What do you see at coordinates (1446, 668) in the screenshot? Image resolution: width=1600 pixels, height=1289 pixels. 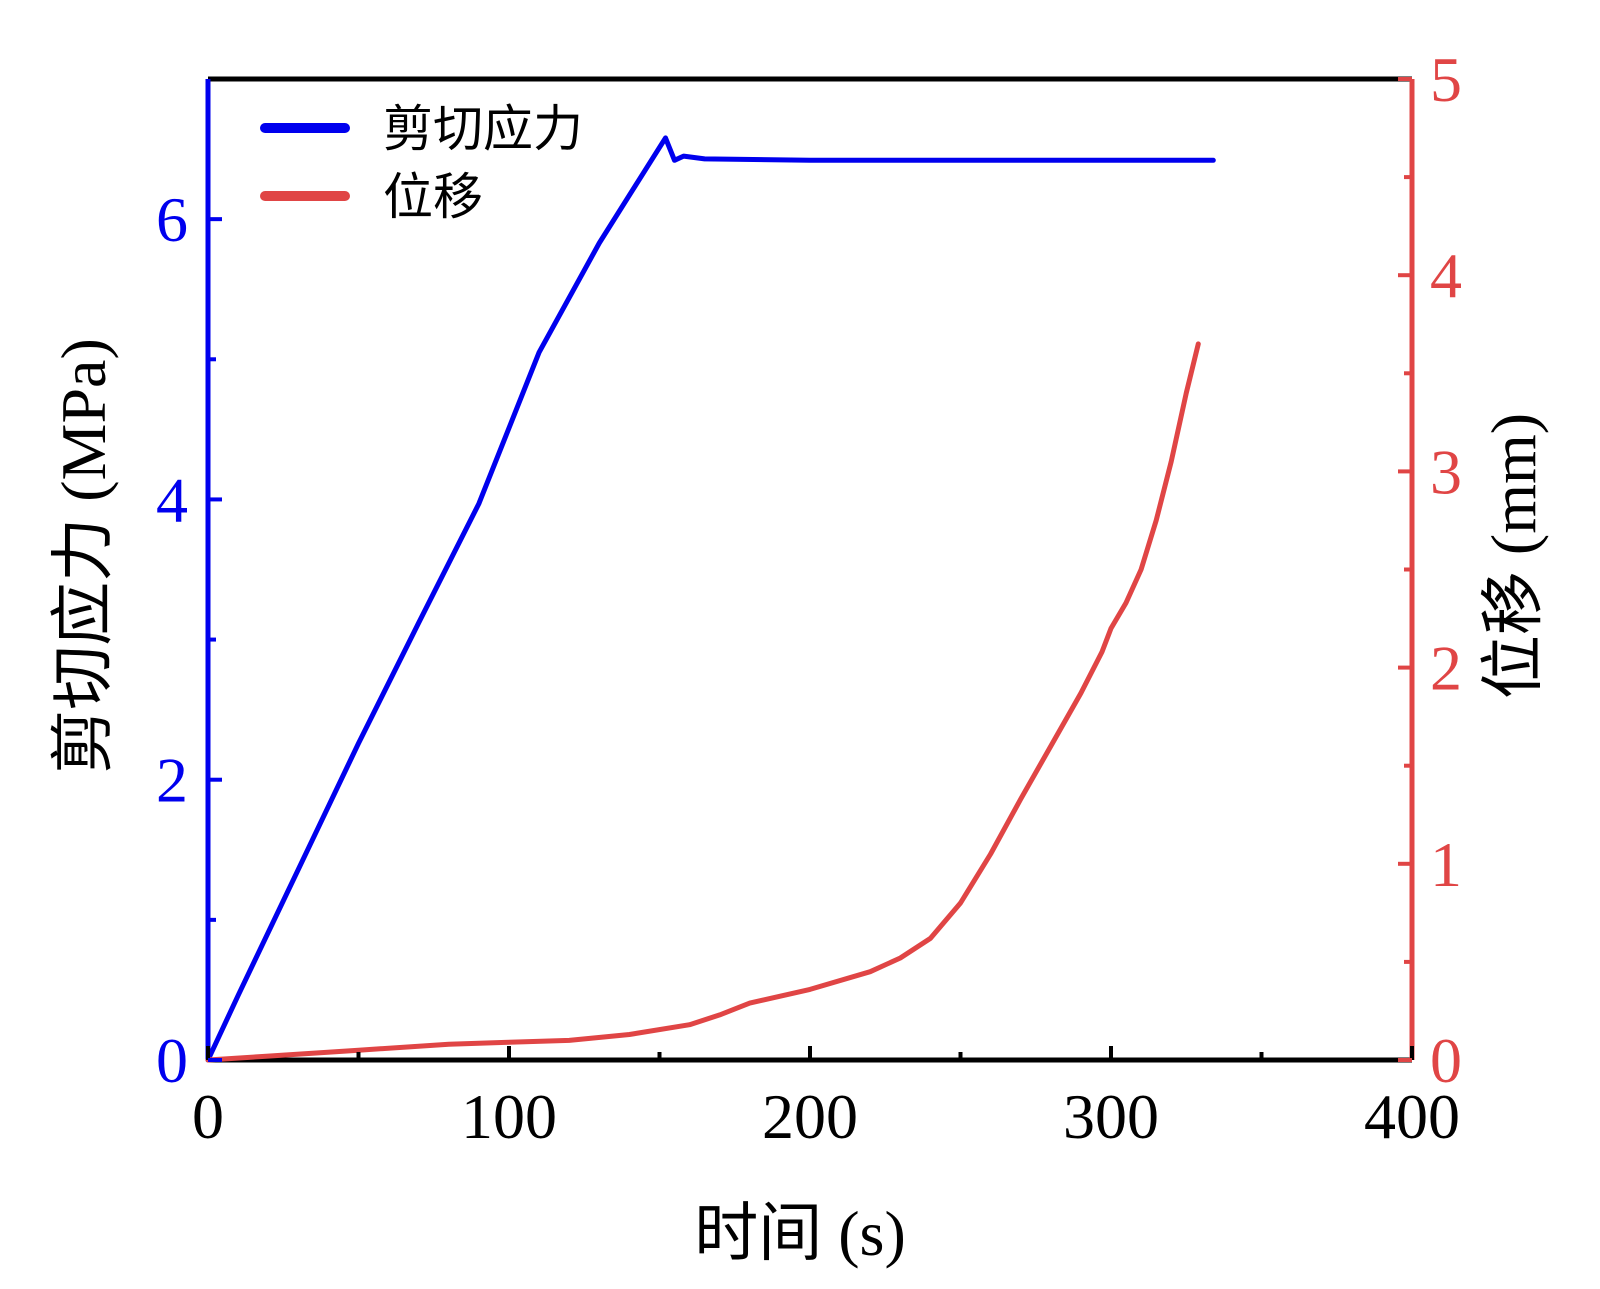 I see `y-right-tick-label: 2` at bounding box center [1446, 668].